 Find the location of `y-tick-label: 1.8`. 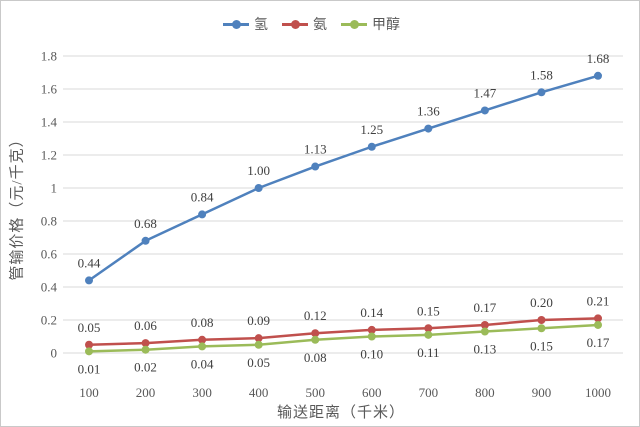

y-tick-label: 1.8 is located at coordinates (49, 56).